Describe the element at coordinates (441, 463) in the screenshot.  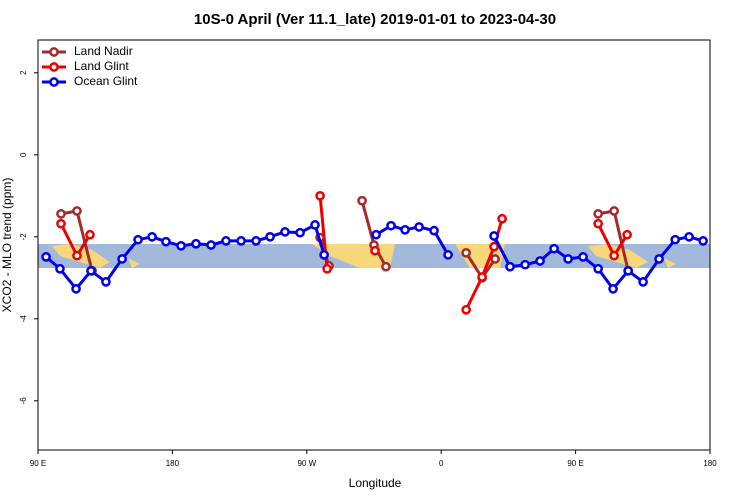
I see `x-tick-label: 0` at that location.